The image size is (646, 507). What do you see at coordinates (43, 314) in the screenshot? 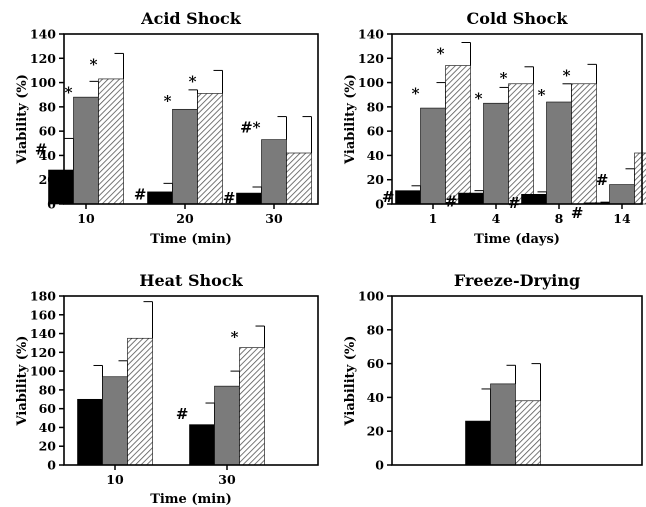
I see `y-tick-label: 160` at bounding box center [43, 314].